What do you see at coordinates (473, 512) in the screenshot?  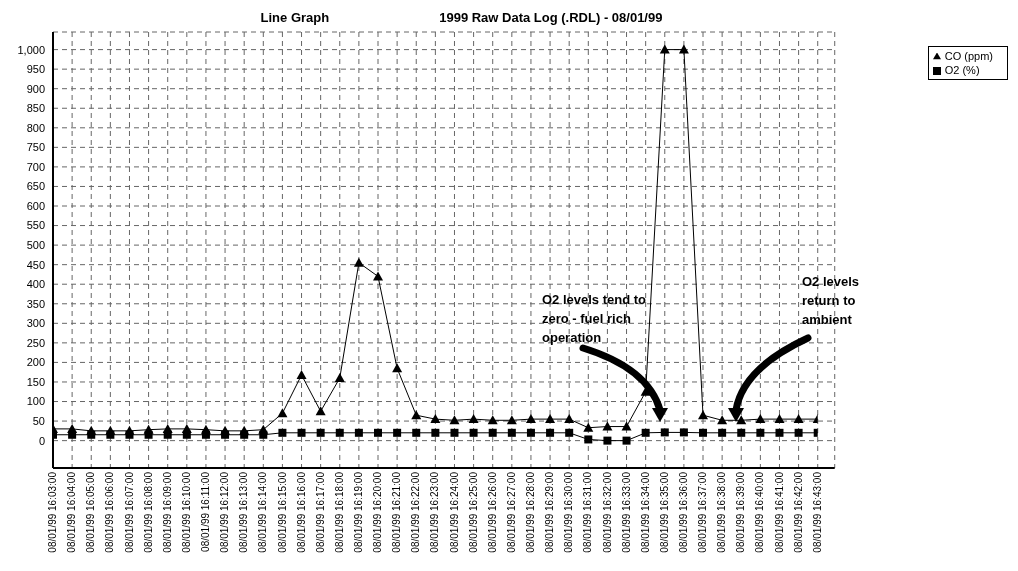 I see `x-tick-label: 08/01/99 16:25:00` at bounding box center [473, 512].